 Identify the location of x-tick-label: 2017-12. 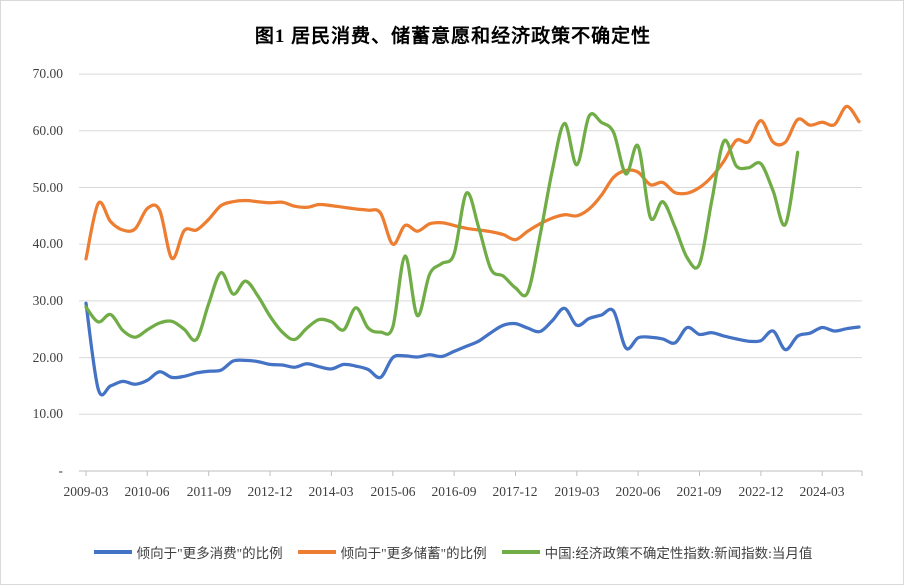
(515, 491).